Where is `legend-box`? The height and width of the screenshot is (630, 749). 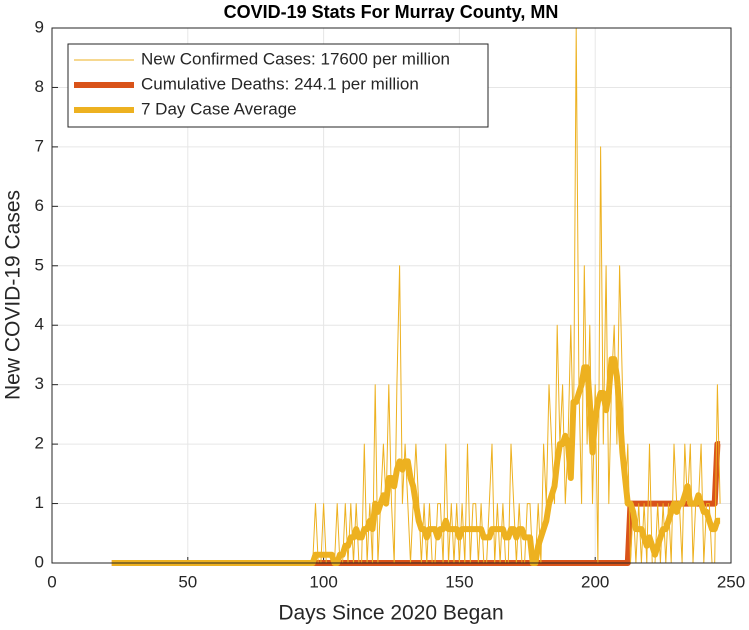
legend-box is located at coordinates (278, 85).